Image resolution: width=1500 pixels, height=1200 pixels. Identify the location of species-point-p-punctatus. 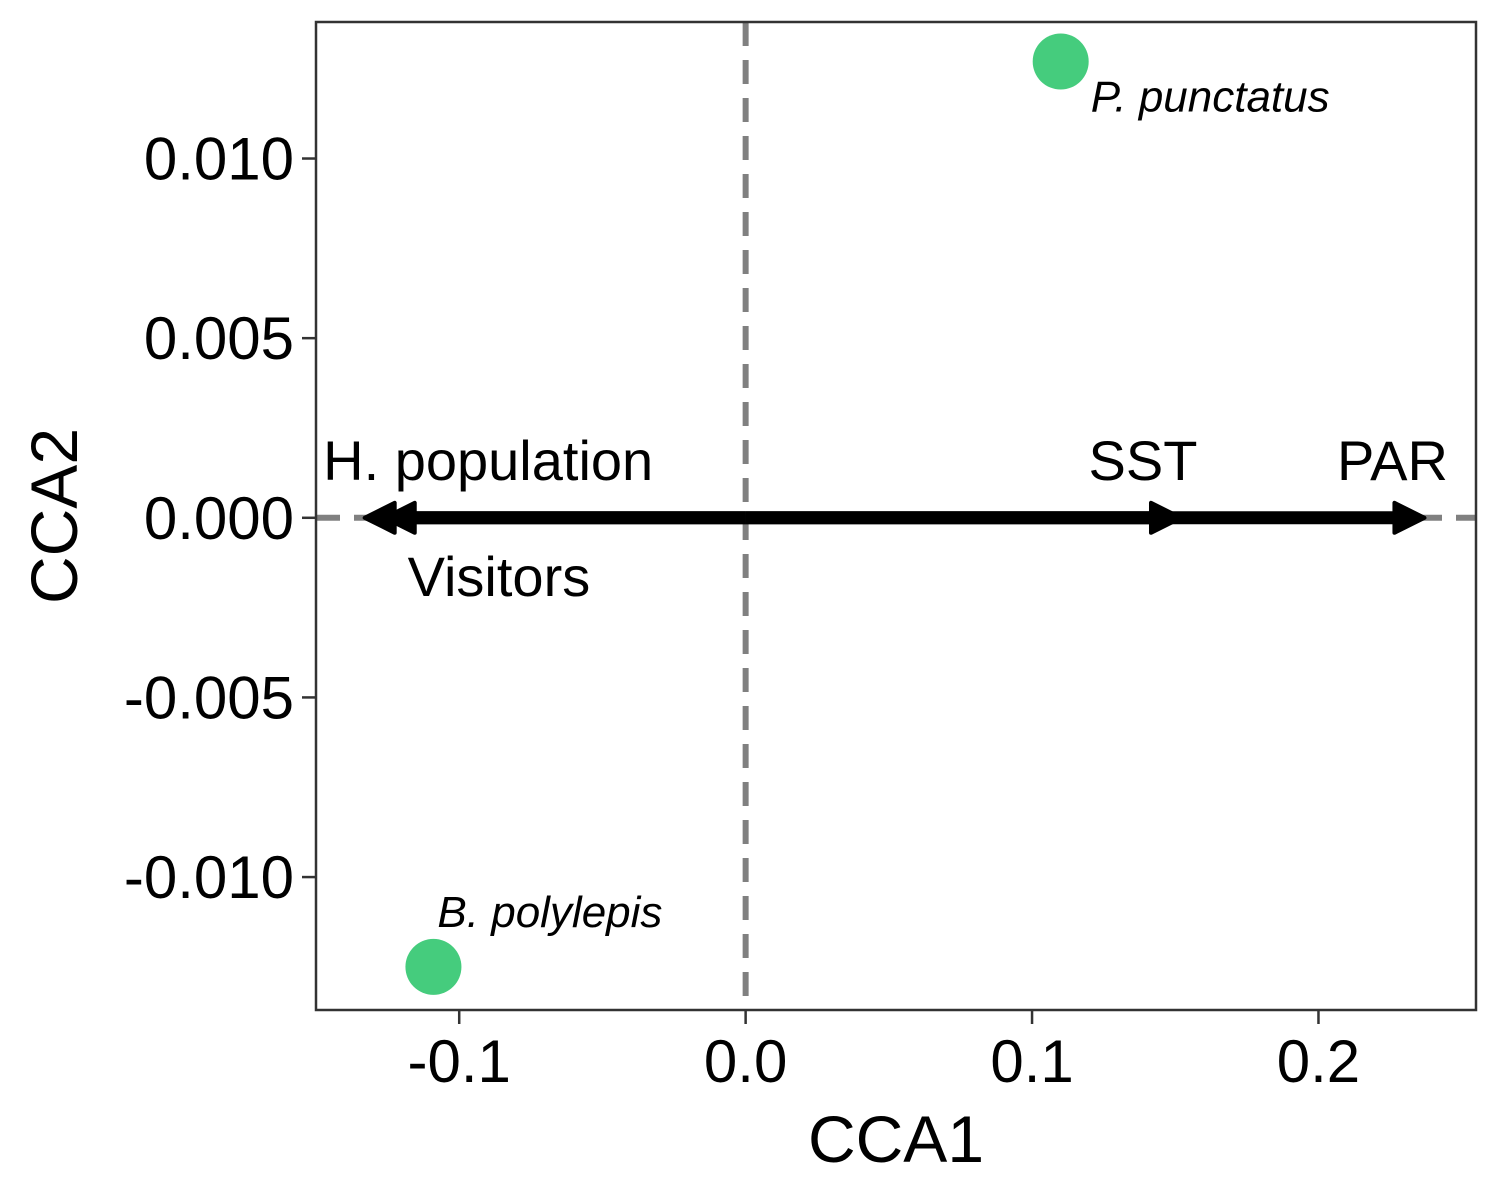
(1060, 61).